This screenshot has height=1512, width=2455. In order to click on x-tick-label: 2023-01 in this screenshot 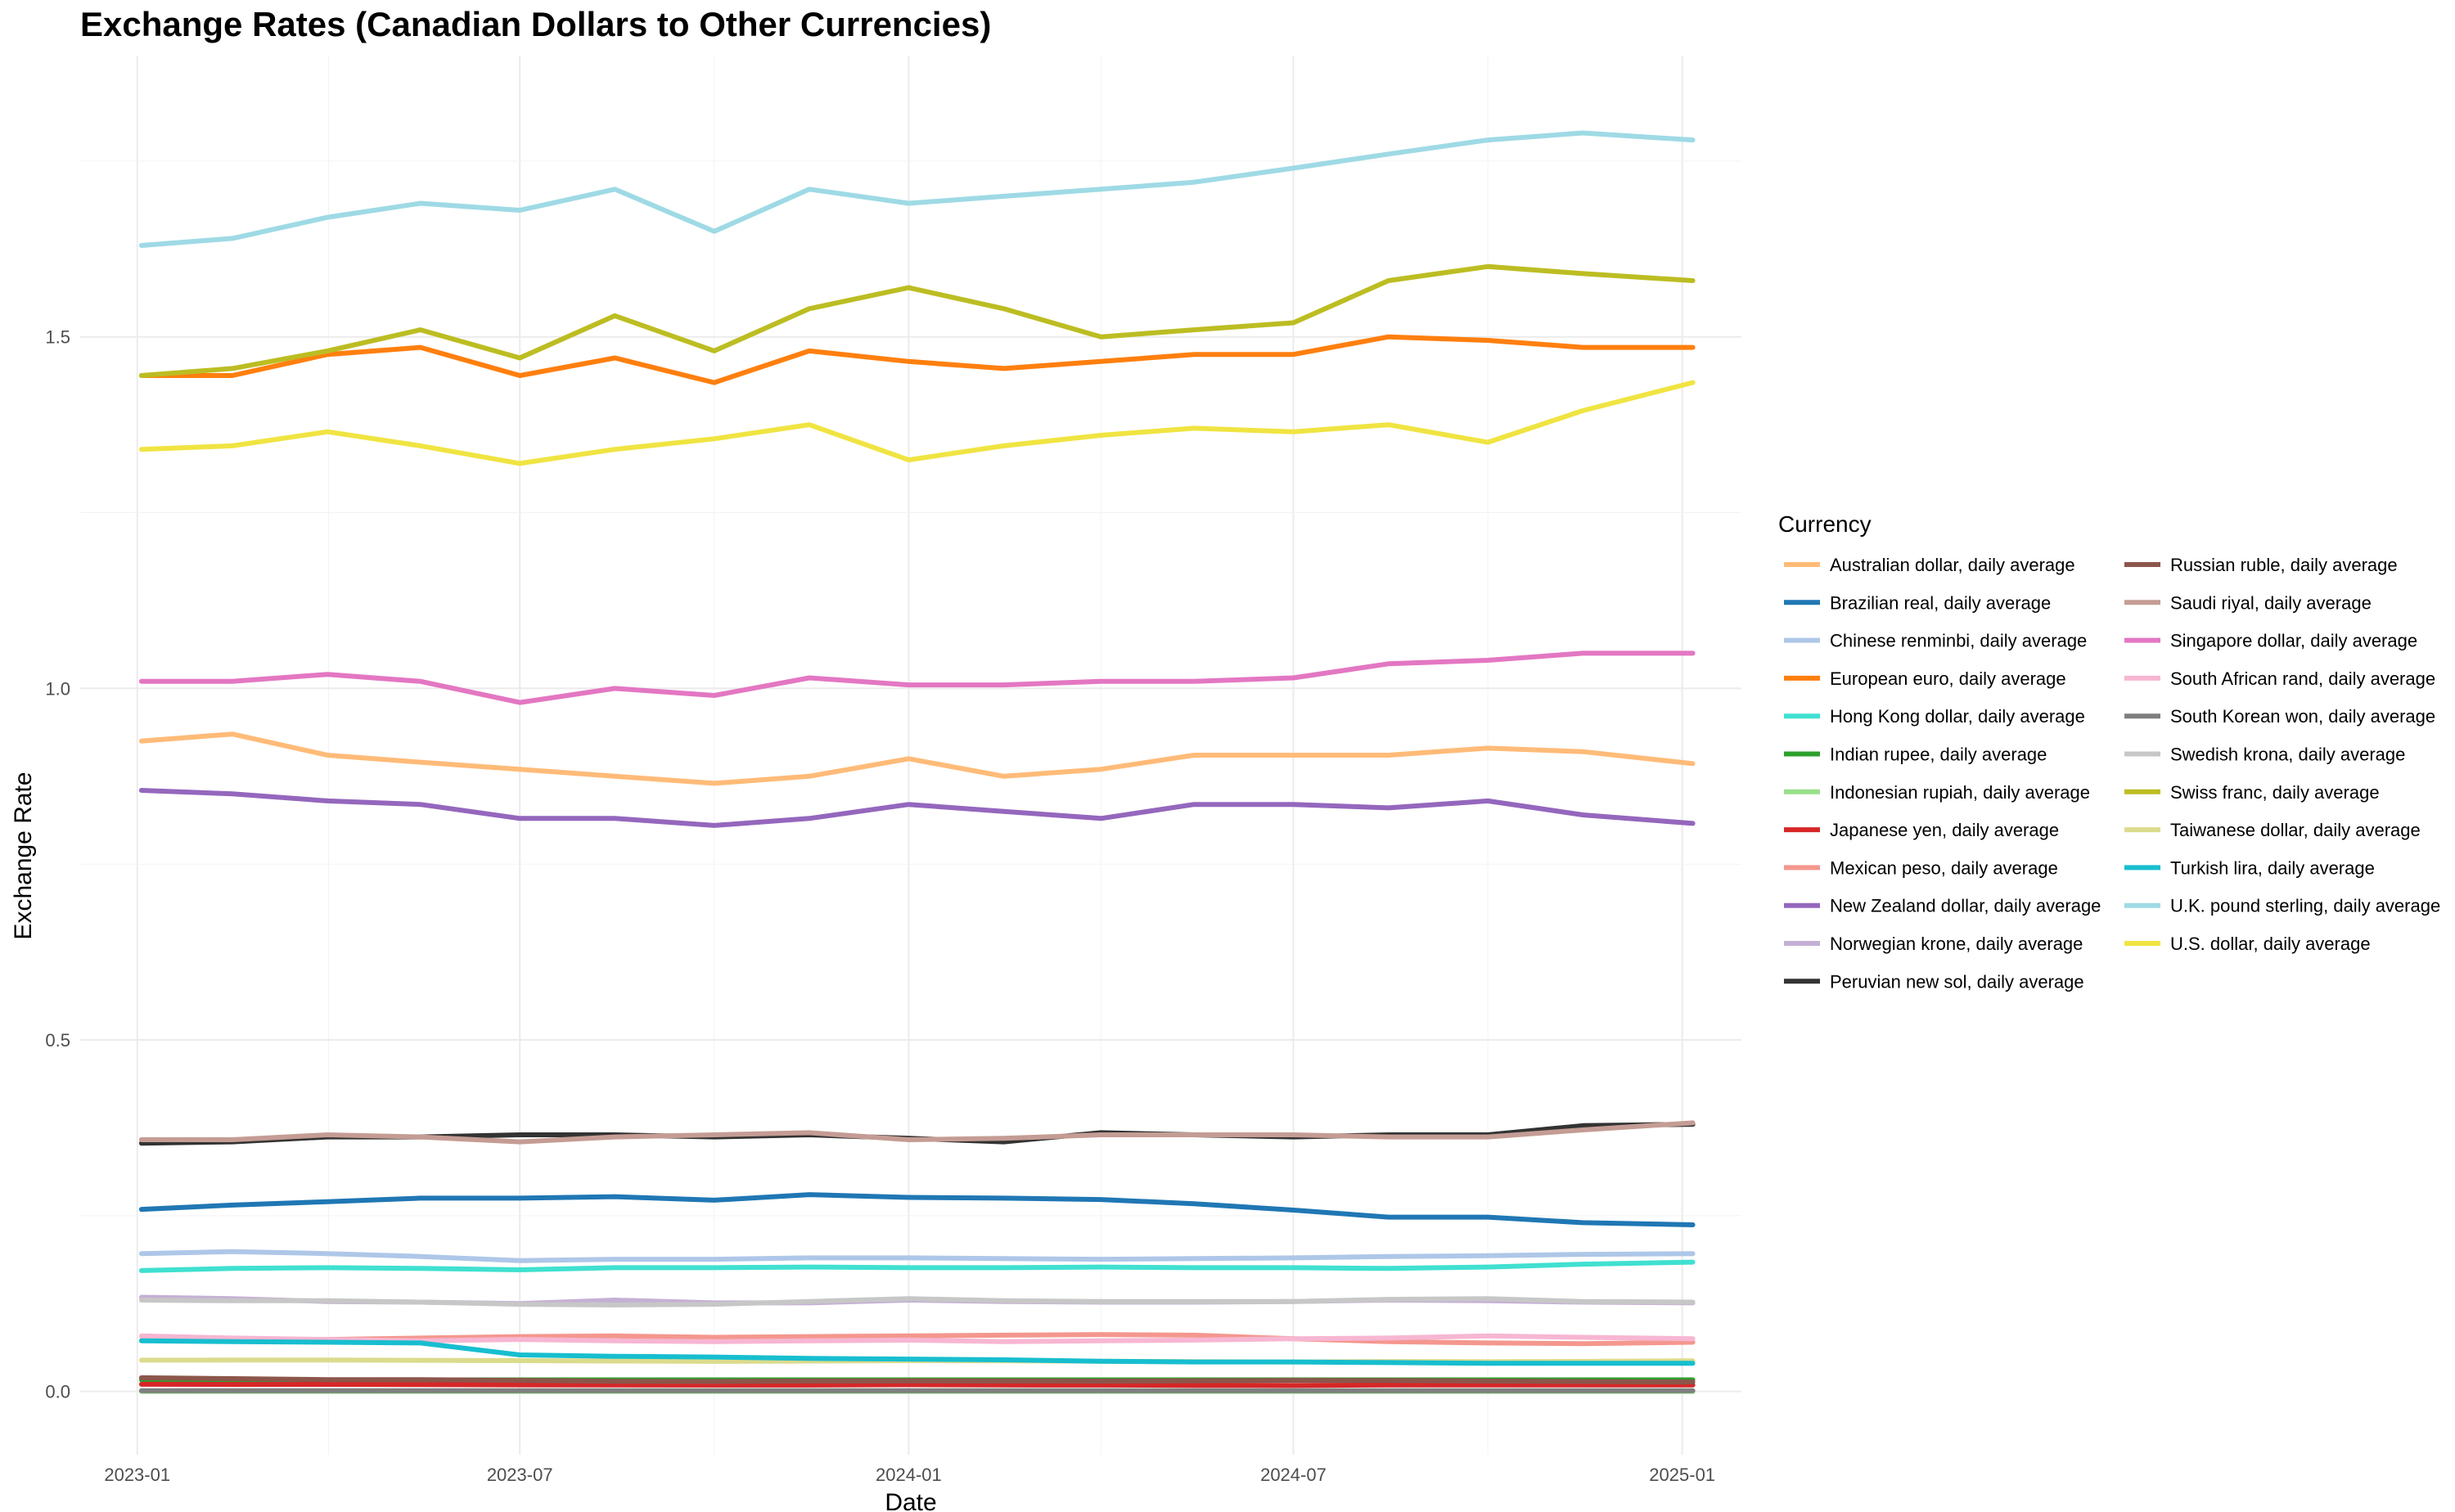, I will do `click(137, 1475)`.